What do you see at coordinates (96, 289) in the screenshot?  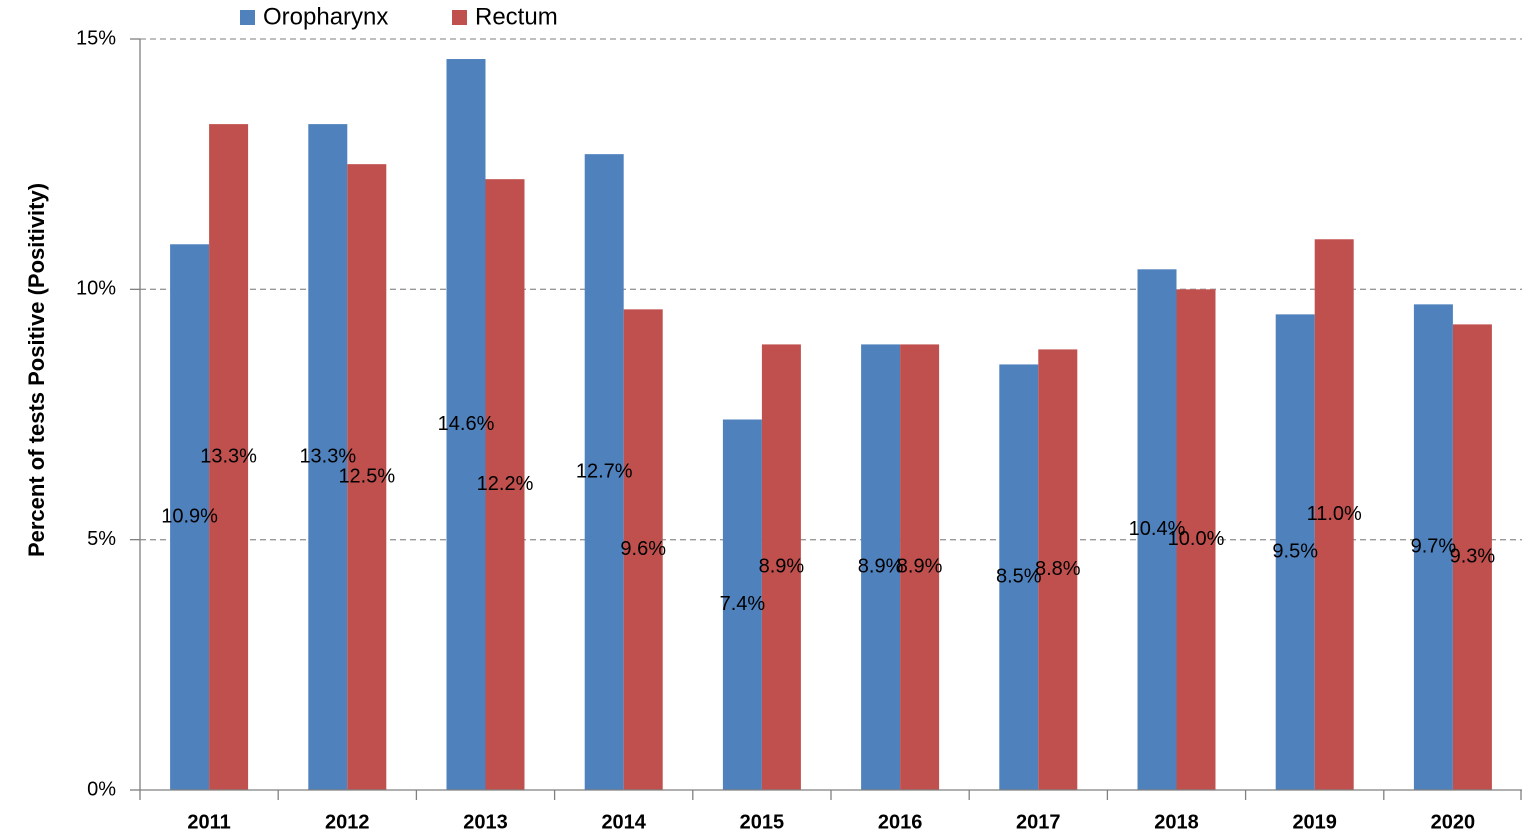 I see `y-tick-label: 10%` at bounding box center [96, 289].